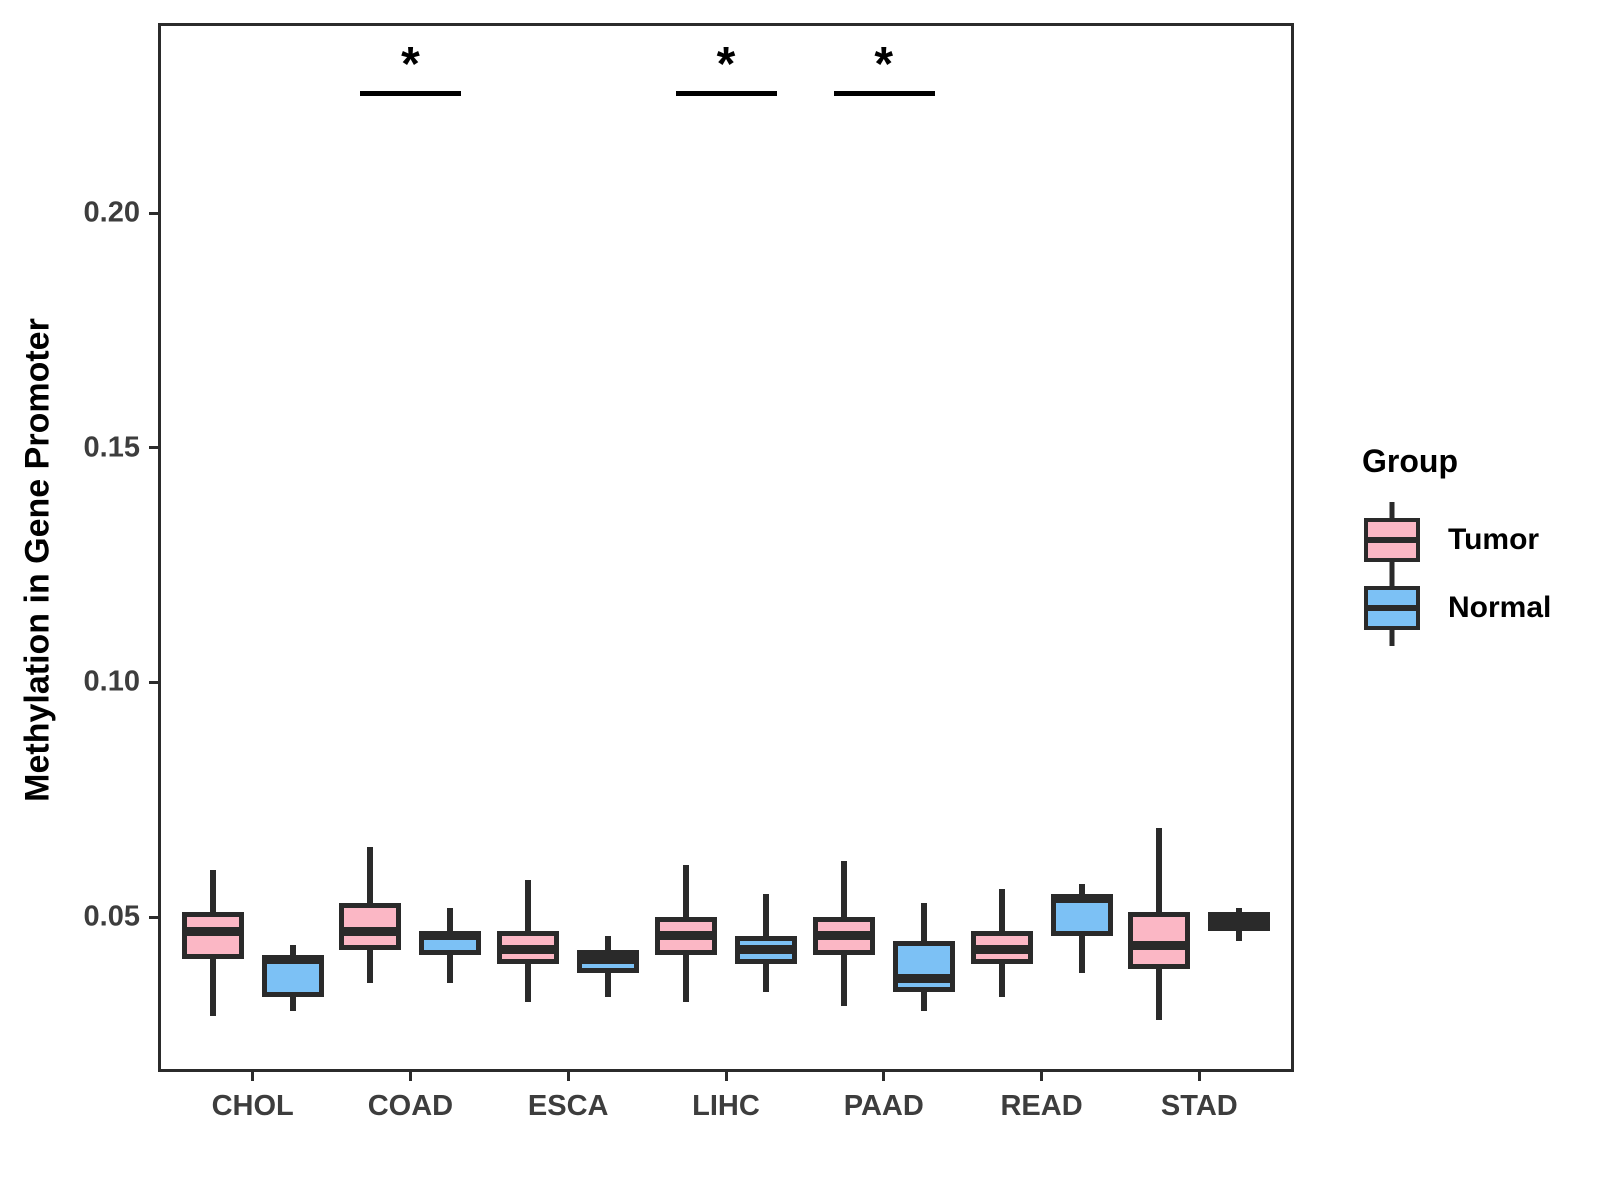  What do you see at coordinates (884, 93) in the screenshot?
I see `significance-bar-paad` at bounding box center [884, 93].